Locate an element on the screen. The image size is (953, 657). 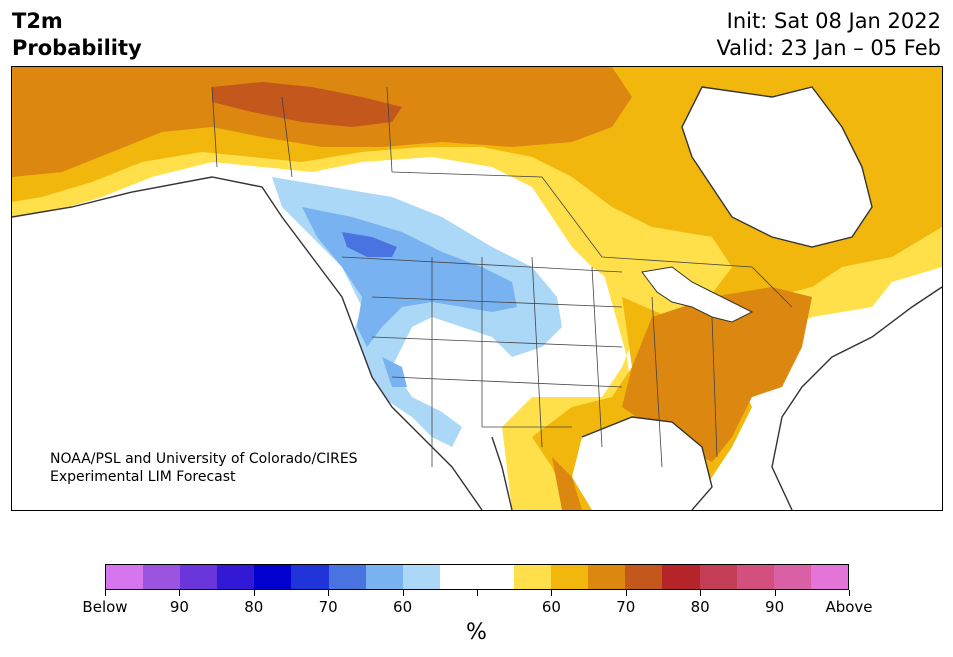
hudson-bay is located at coordinates (777, 167).